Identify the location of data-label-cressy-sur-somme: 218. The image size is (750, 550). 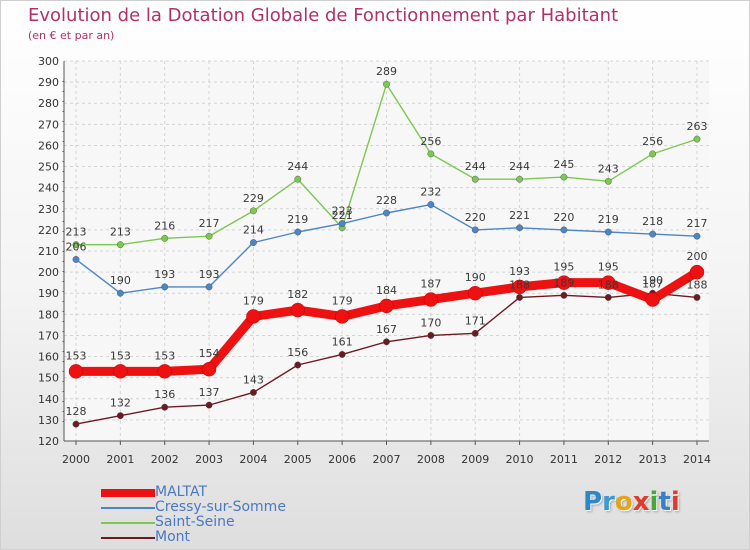
(652, 221).